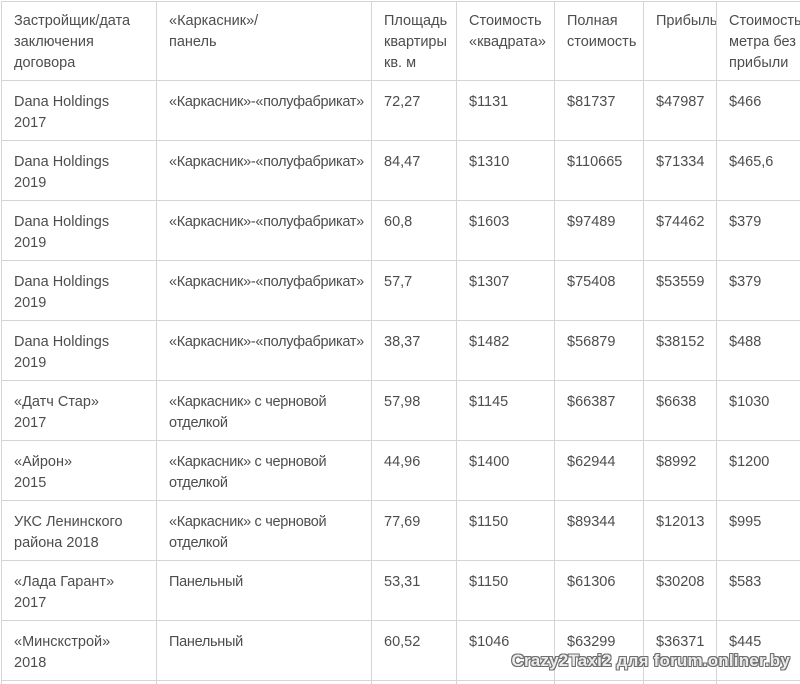 The image size is (800, 684). I want to click on column-header-developer: Застройщик/дата заключения договора, so click(79, 41).